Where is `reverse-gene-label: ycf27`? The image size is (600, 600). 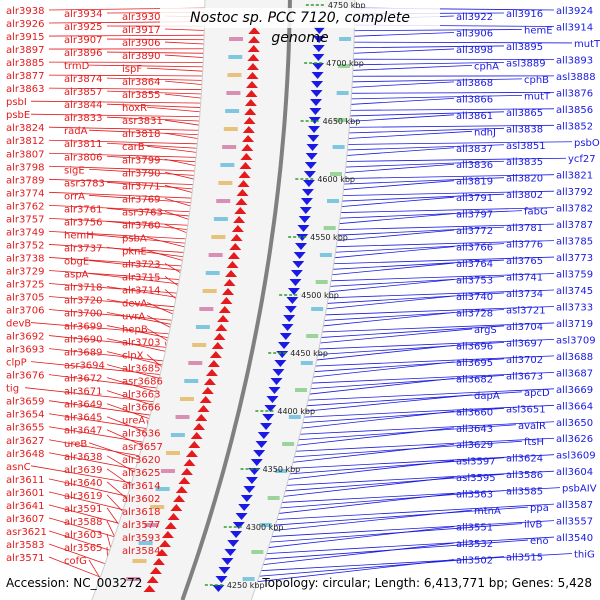 reverse-gene-label: ycf27 is located at coordinates (582, 159).